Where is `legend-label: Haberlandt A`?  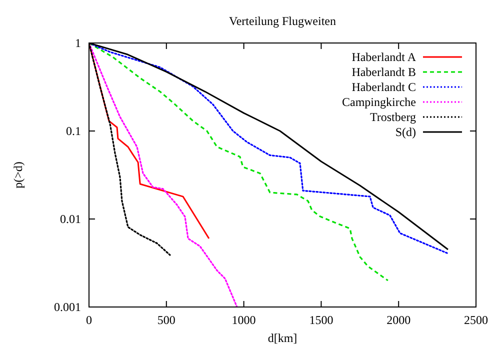 legend-label: Haberlandt A is located at coordinates (384, 57).